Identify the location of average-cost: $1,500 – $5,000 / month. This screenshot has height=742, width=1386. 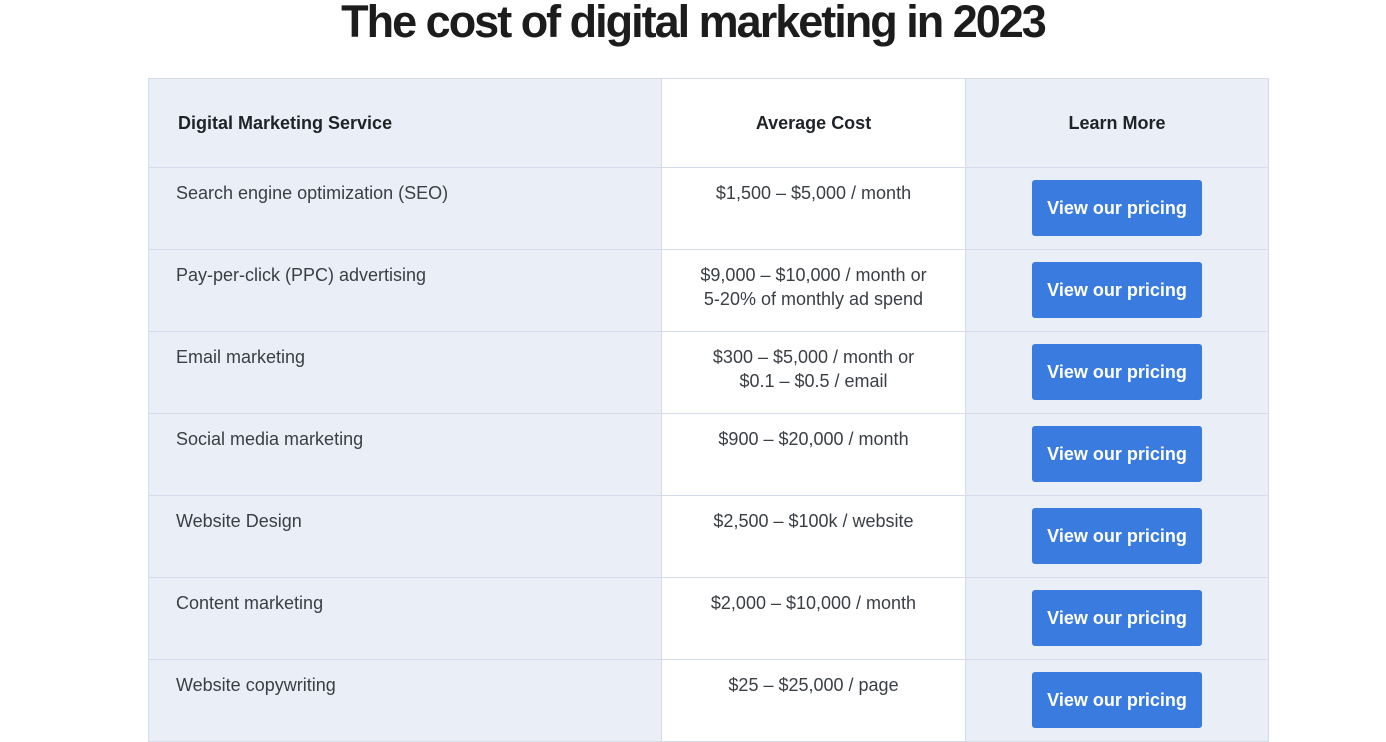
(813, 208).